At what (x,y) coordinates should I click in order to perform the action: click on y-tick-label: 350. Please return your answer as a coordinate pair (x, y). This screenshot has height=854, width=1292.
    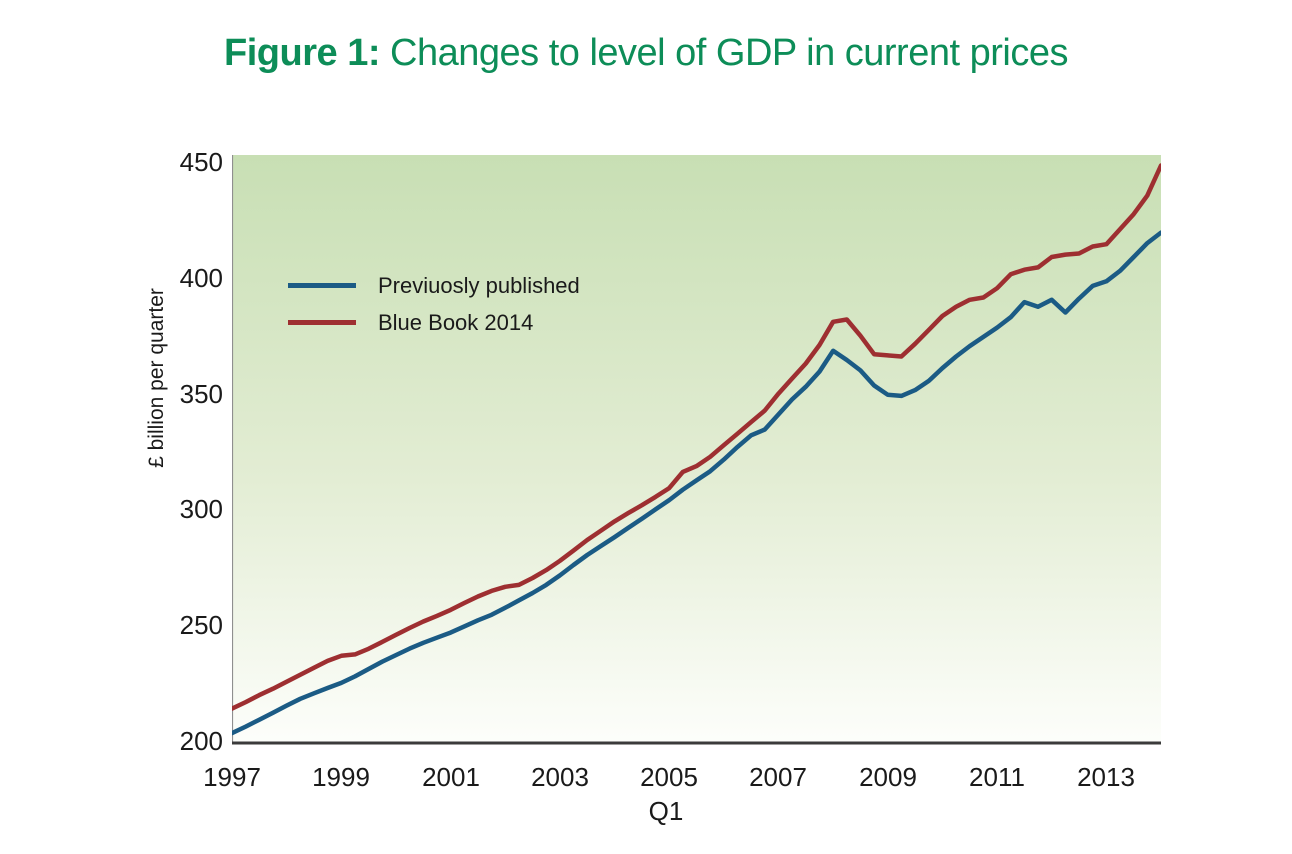
    Looking at the image, I should click on (201, 394).